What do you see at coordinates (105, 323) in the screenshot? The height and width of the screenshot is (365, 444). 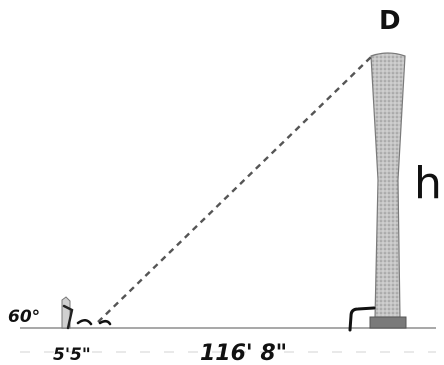 I see `angle-hook` at bounding box center [105, 323].